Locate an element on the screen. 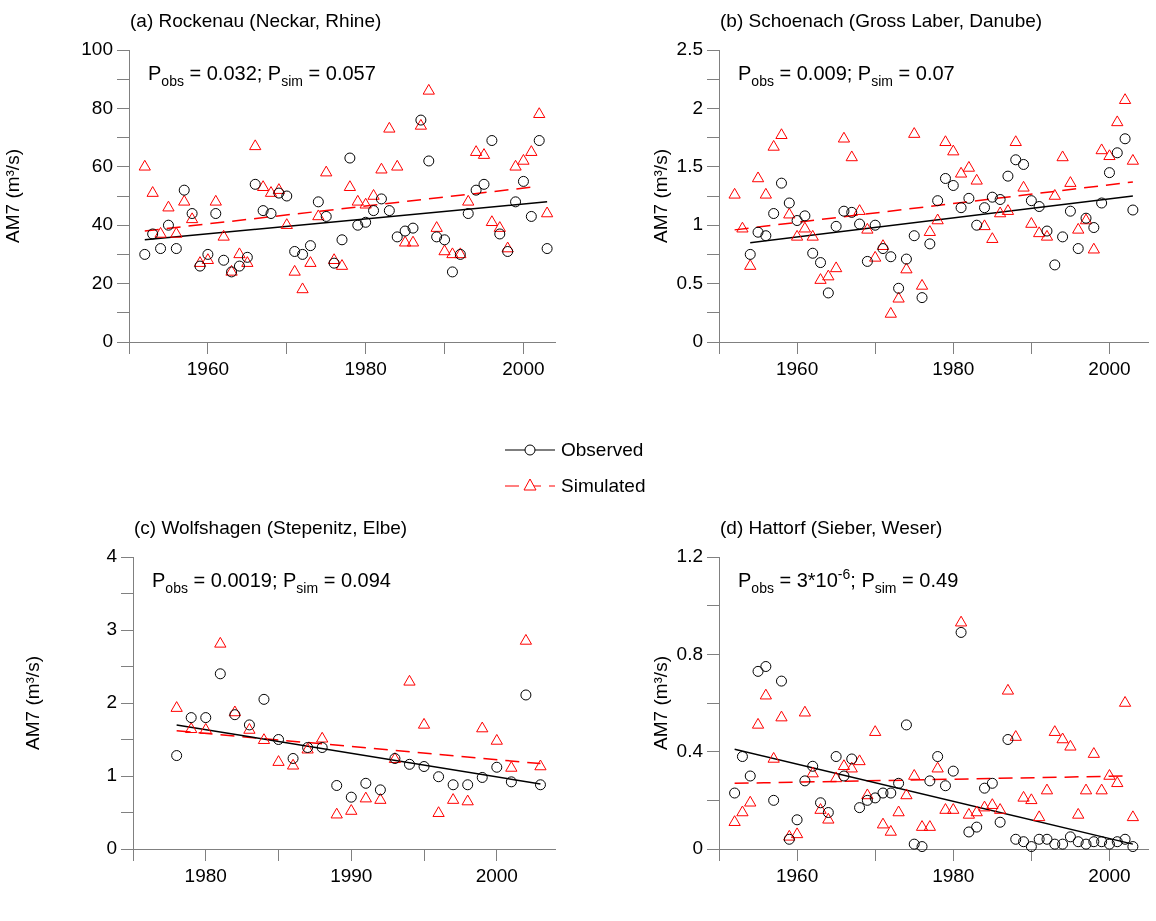 The width and height of the screenshot is (1156, 921). y-tick-label: 2 is located at coordinates (111, 702).